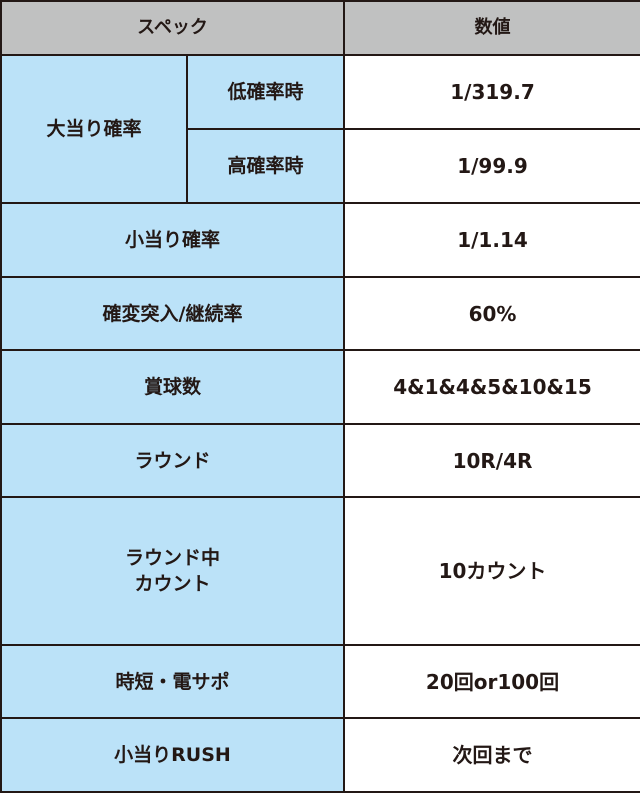  I want to click on table-row: 賞球数 4&1&4&5&10&15, so click(320, 387).